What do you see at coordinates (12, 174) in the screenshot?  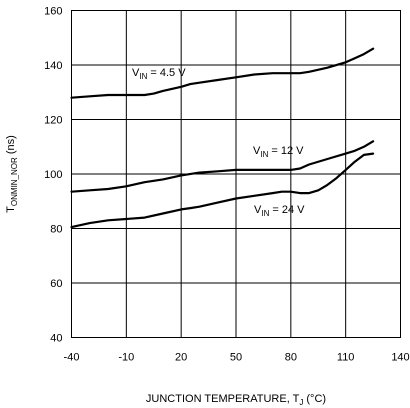 I see `y-axis-label: TONMIN_NOR (ns)` at bounding box center [12, 174].